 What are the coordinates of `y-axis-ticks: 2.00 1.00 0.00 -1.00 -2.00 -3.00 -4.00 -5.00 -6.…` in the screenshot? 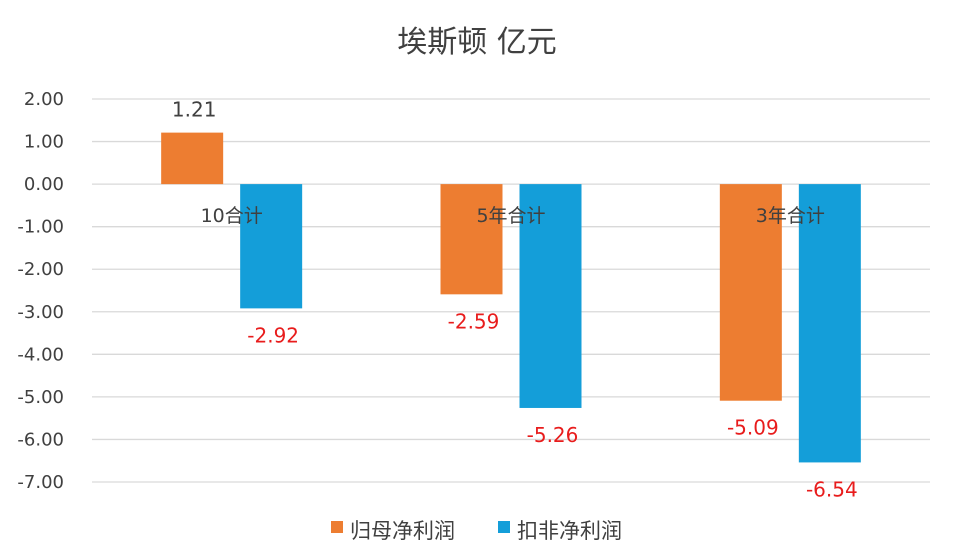 It's located at (40, 291).